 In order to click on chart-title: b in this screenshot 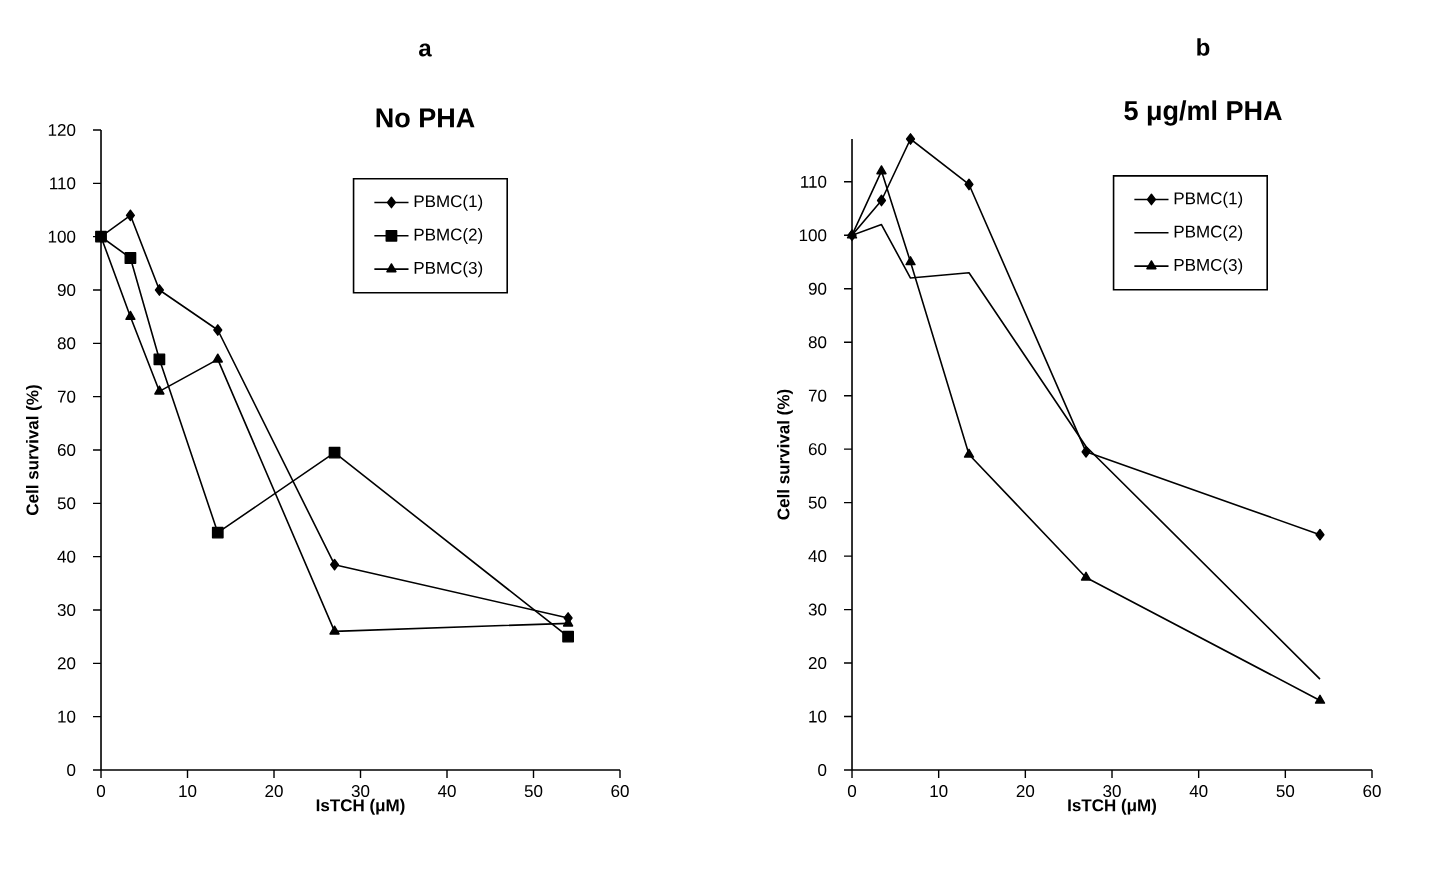, I will do `click(1203, 47)`.